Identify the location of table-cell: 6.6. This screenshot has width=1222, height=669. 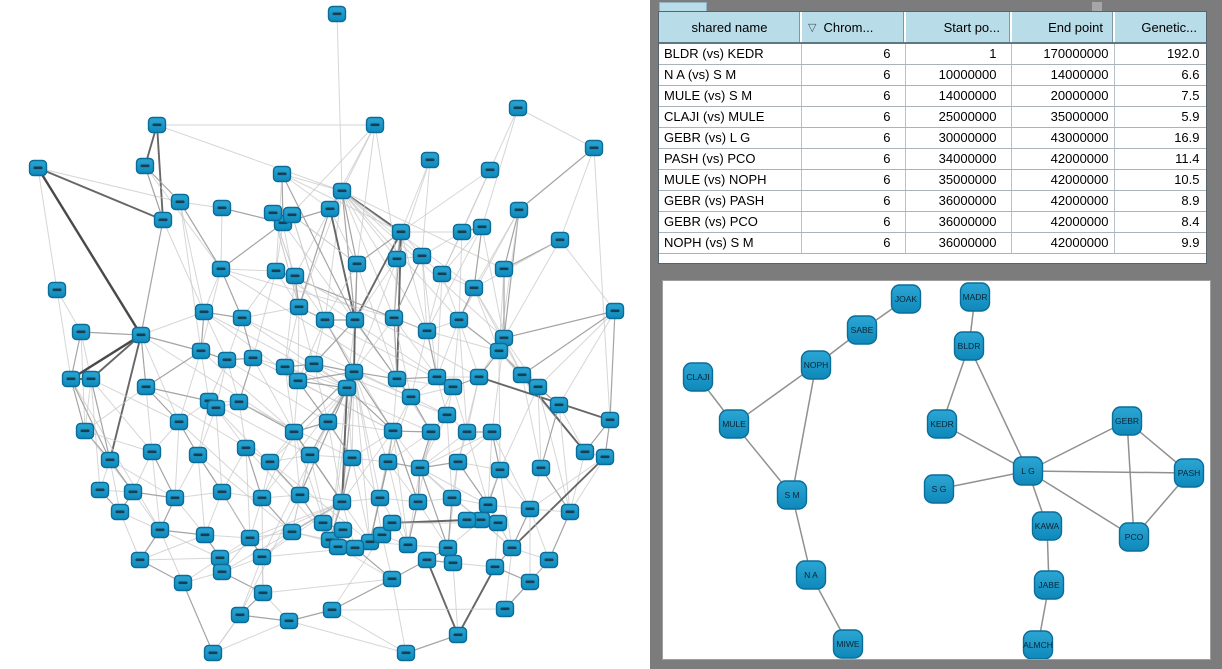
(1160, 75).